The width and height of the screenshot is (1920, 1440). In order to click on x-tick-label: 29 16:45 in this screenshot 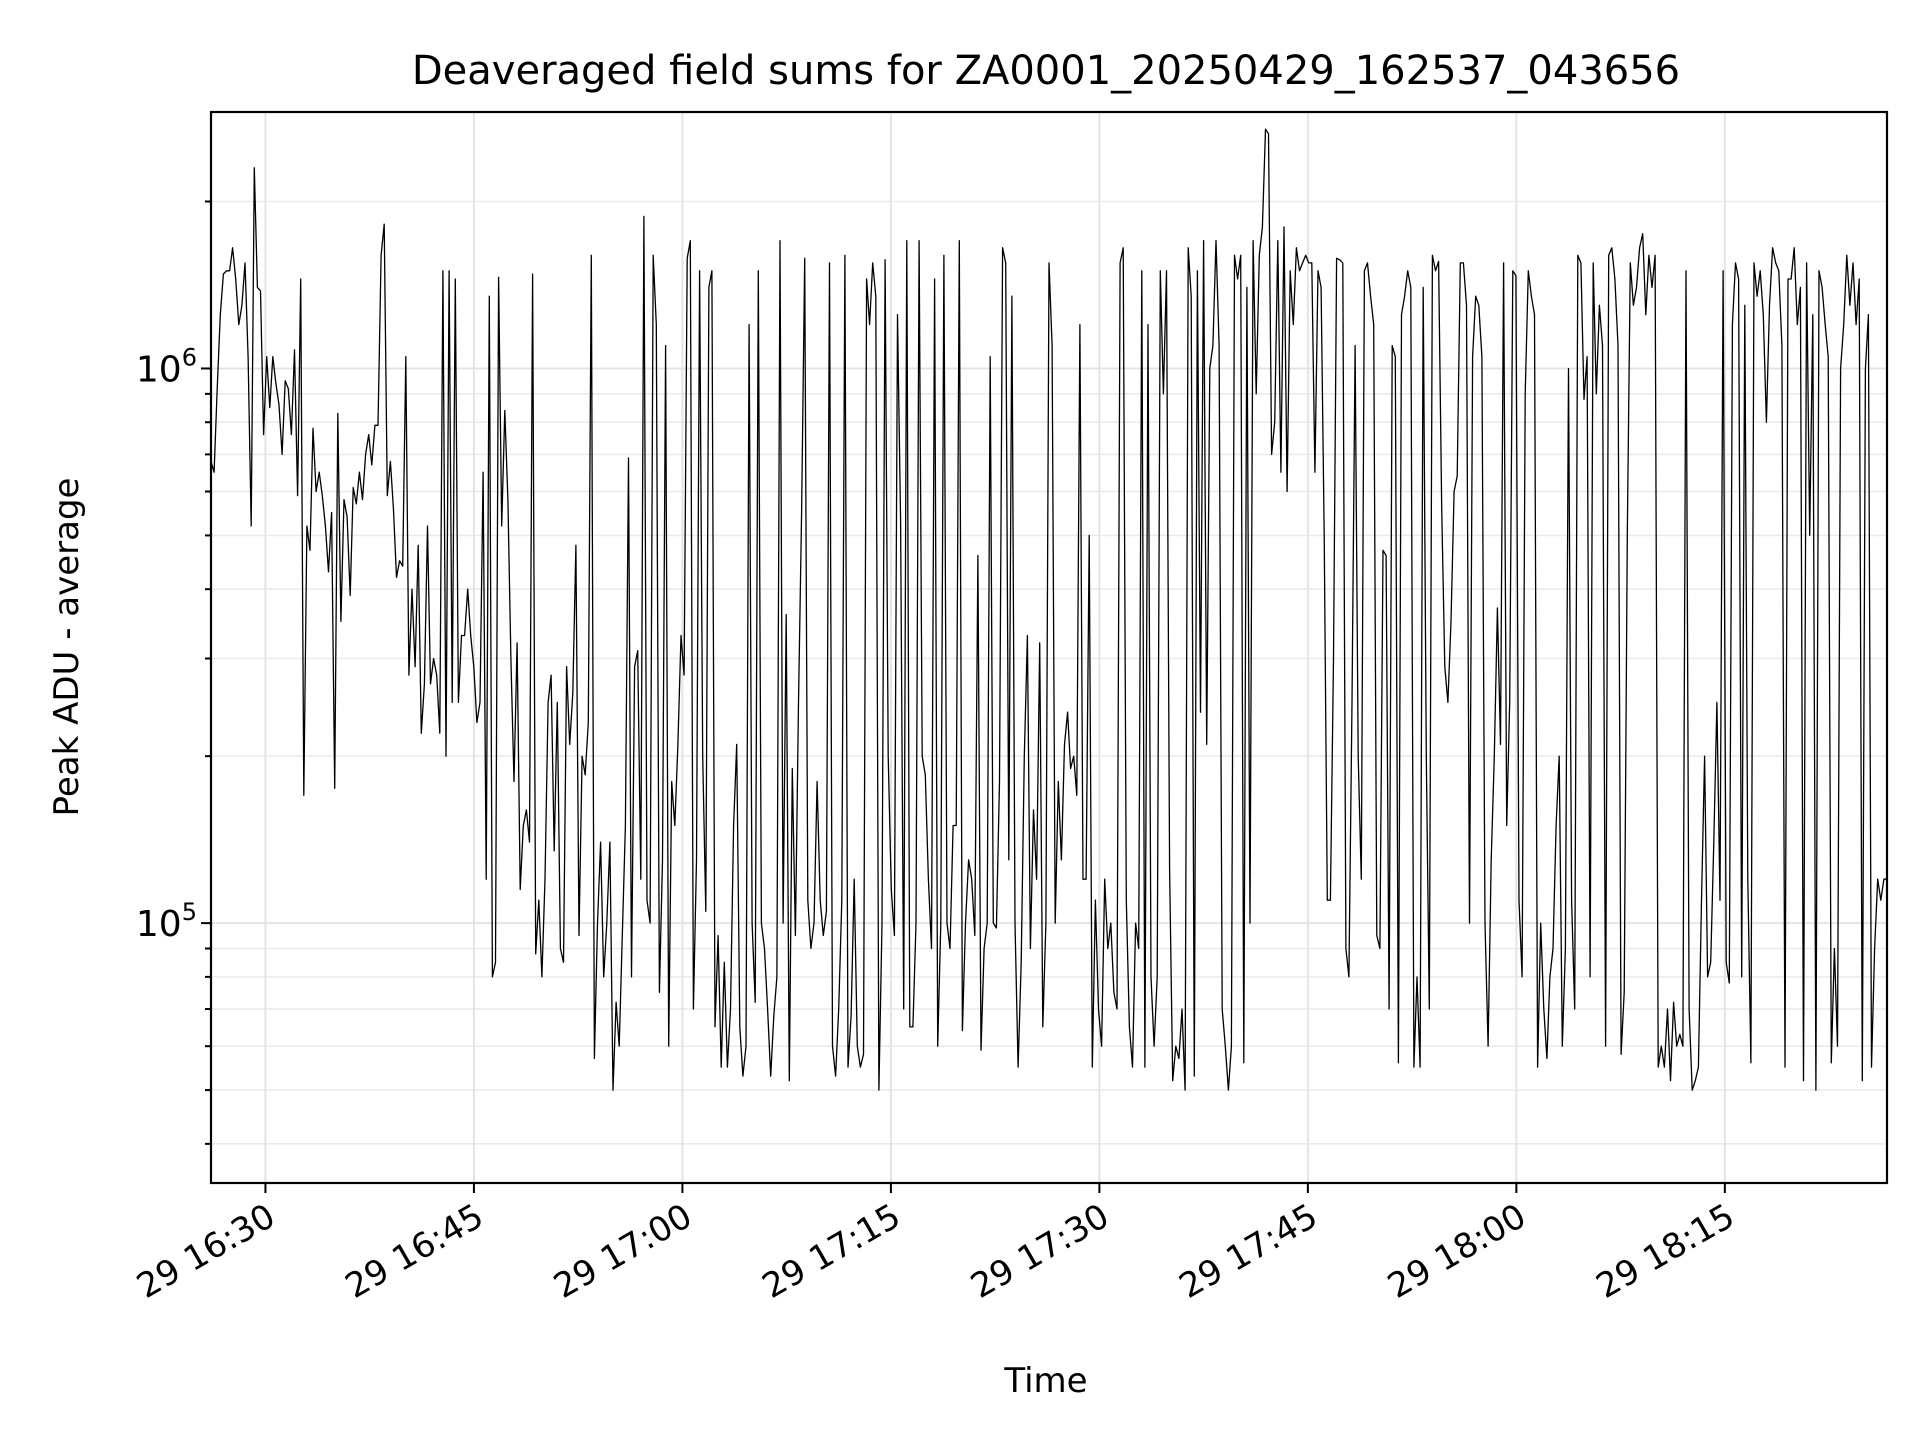, I will do `click(415, 1251)`.